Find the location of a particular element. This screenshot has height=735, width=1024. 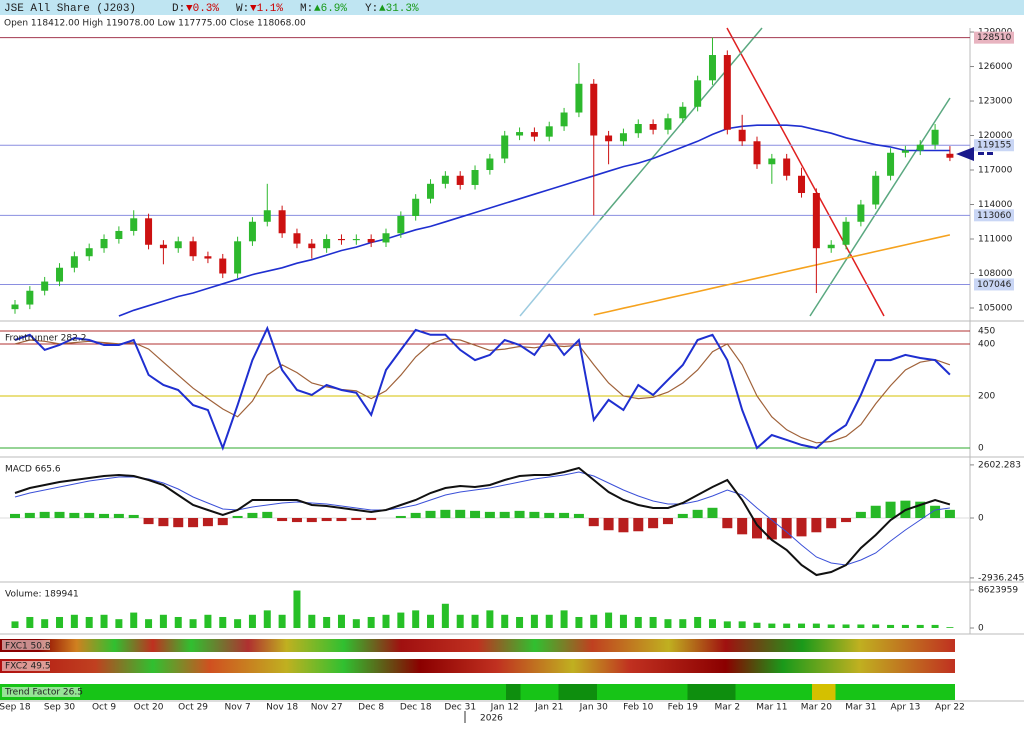

change-label: D: is located at coordinates (178, 9).